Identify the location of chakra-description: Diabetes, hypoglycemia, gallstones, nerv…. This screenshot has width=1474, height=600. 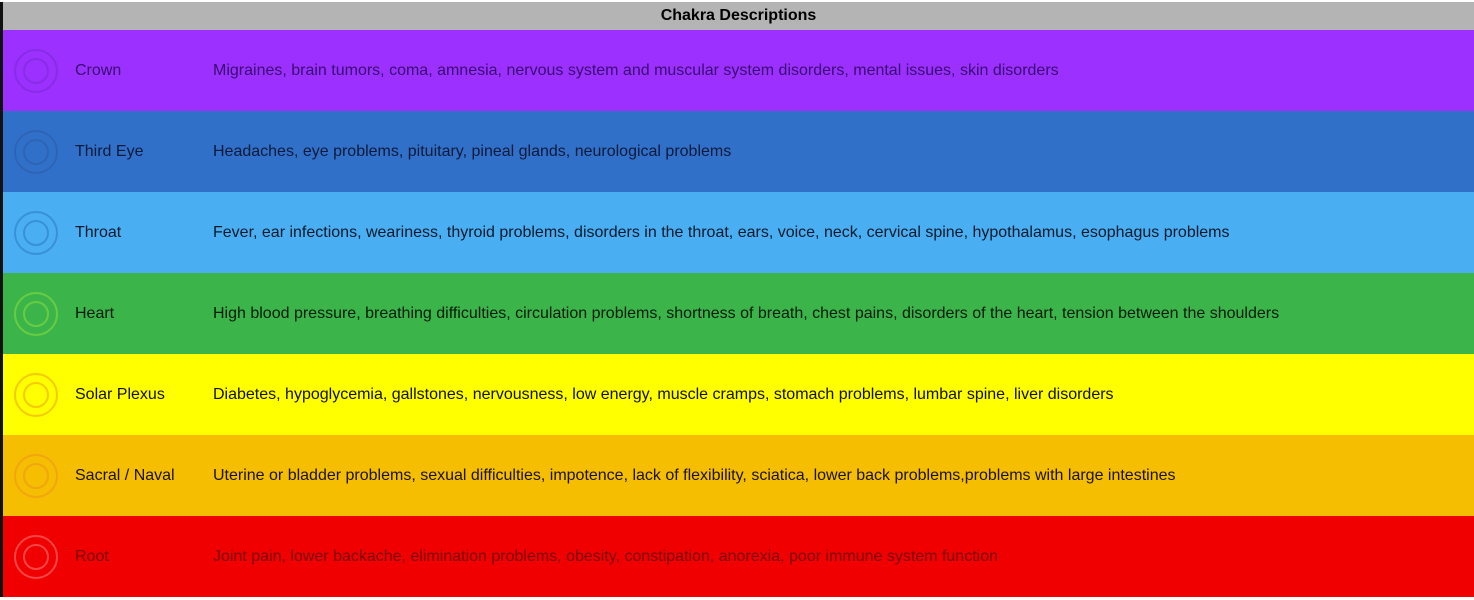
(663, 394).